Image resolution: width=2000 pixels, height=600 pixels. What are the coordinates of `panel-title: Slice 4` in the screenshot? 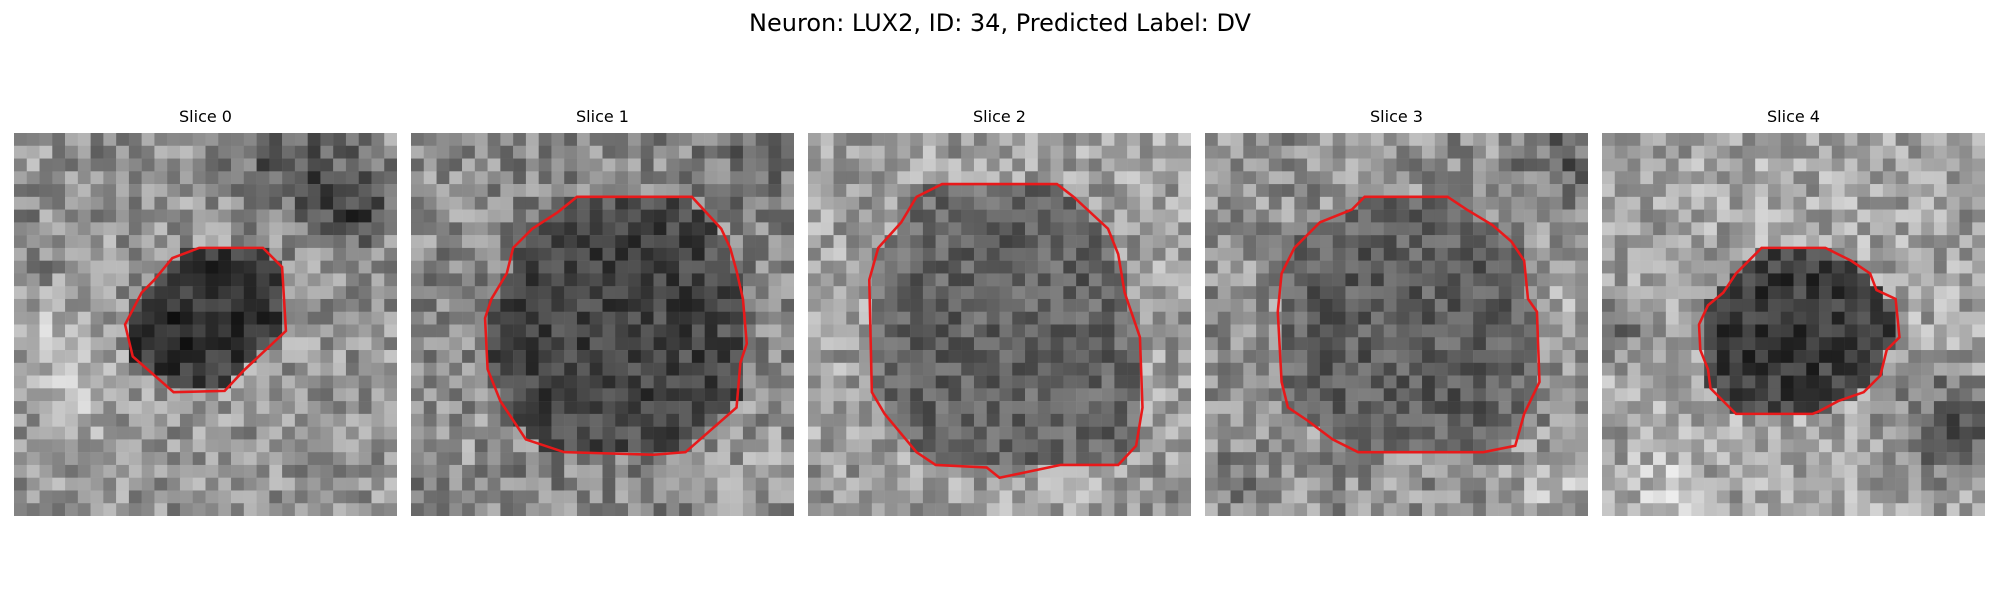 It's located at (1793, 116).